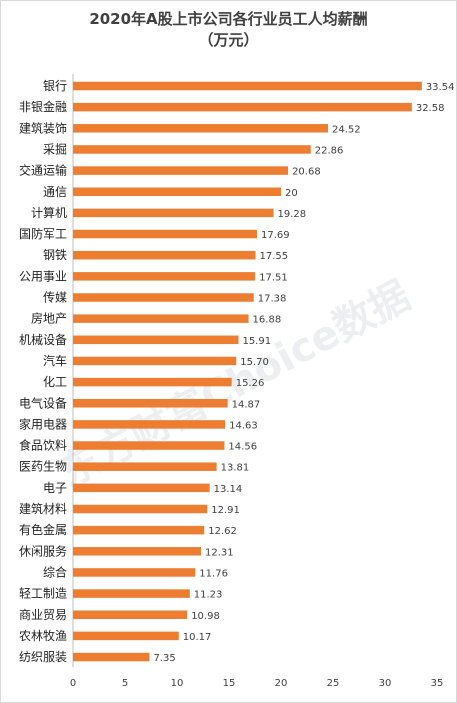 The height and width of the screenshot is (703, 457). What do you see at coordinates (291, 193) in the screenshot?
I see `data-label: 20` at bounding box center [291, 193].